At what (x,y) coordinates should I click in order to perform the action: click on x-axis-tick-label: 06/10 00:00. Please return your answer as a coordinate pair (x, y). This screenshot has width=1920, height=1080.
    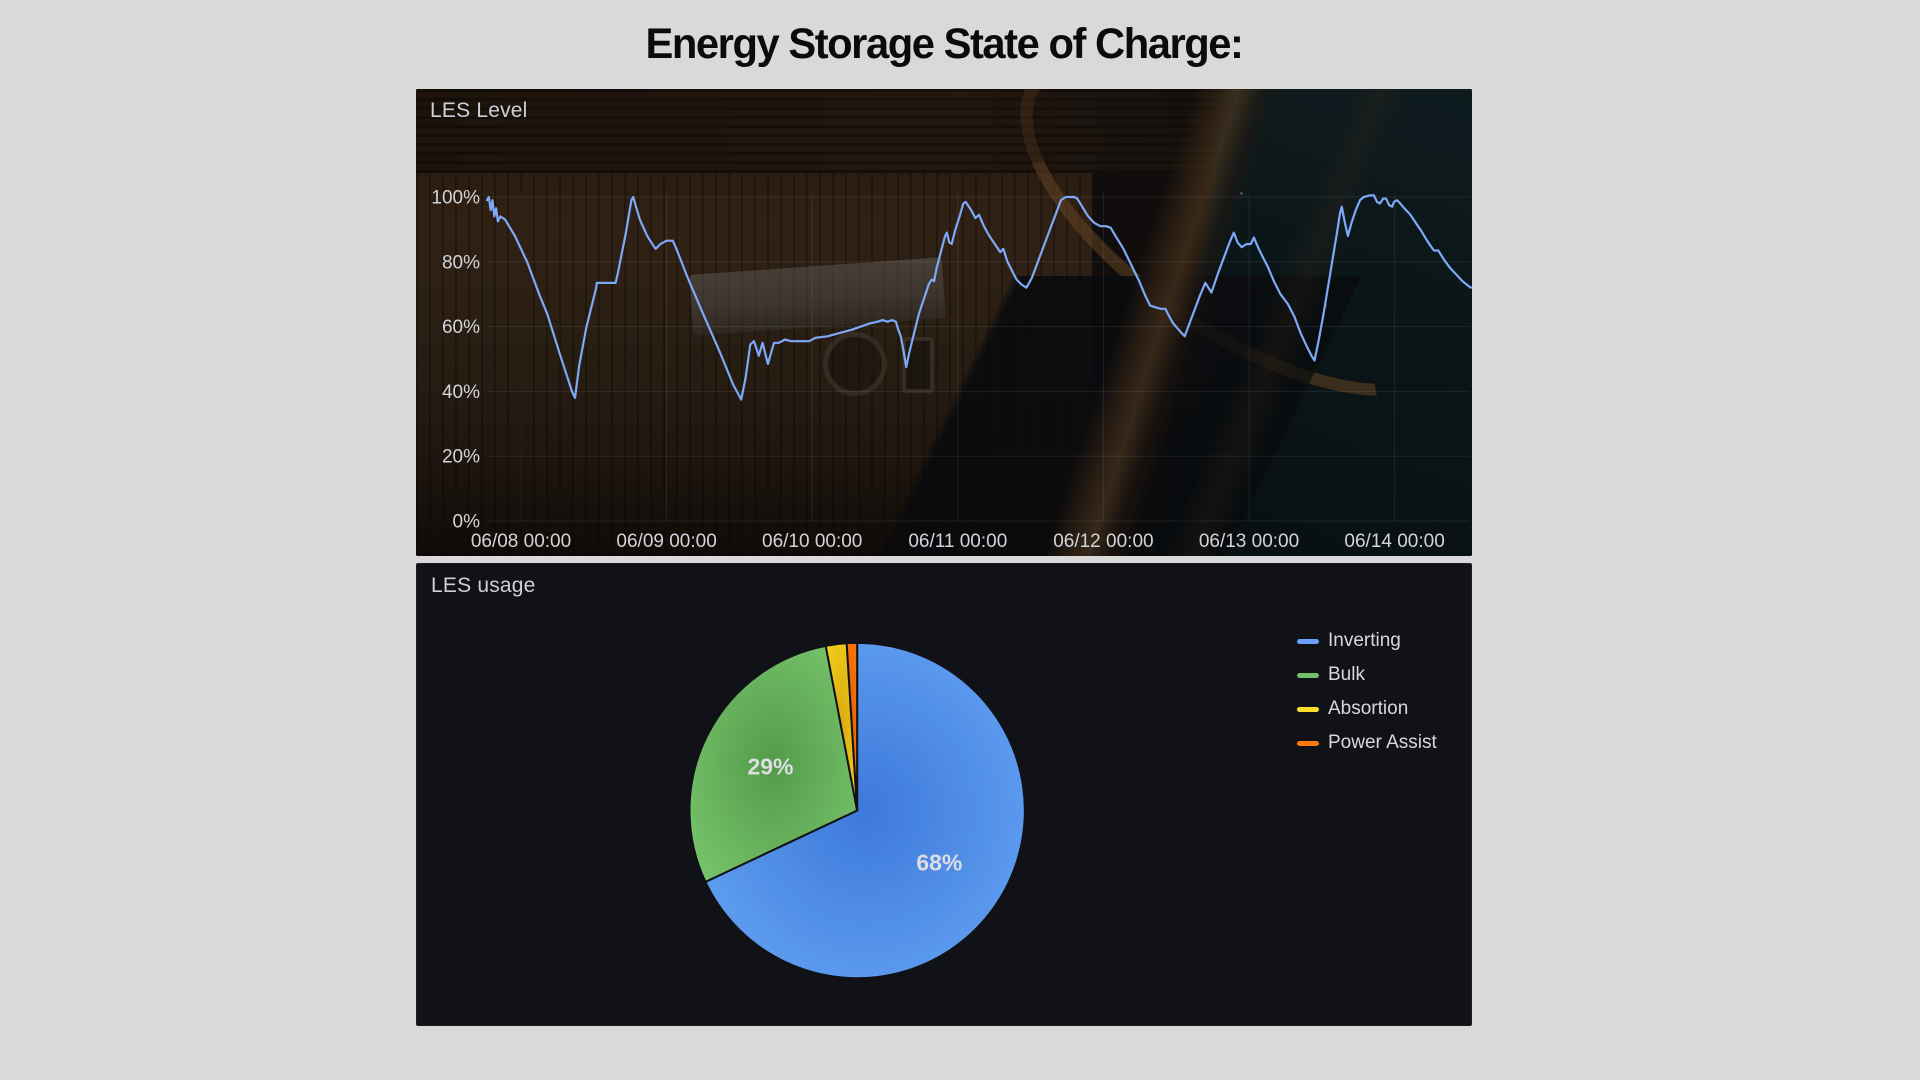
    Looking at the image, I should click on (812, 541).